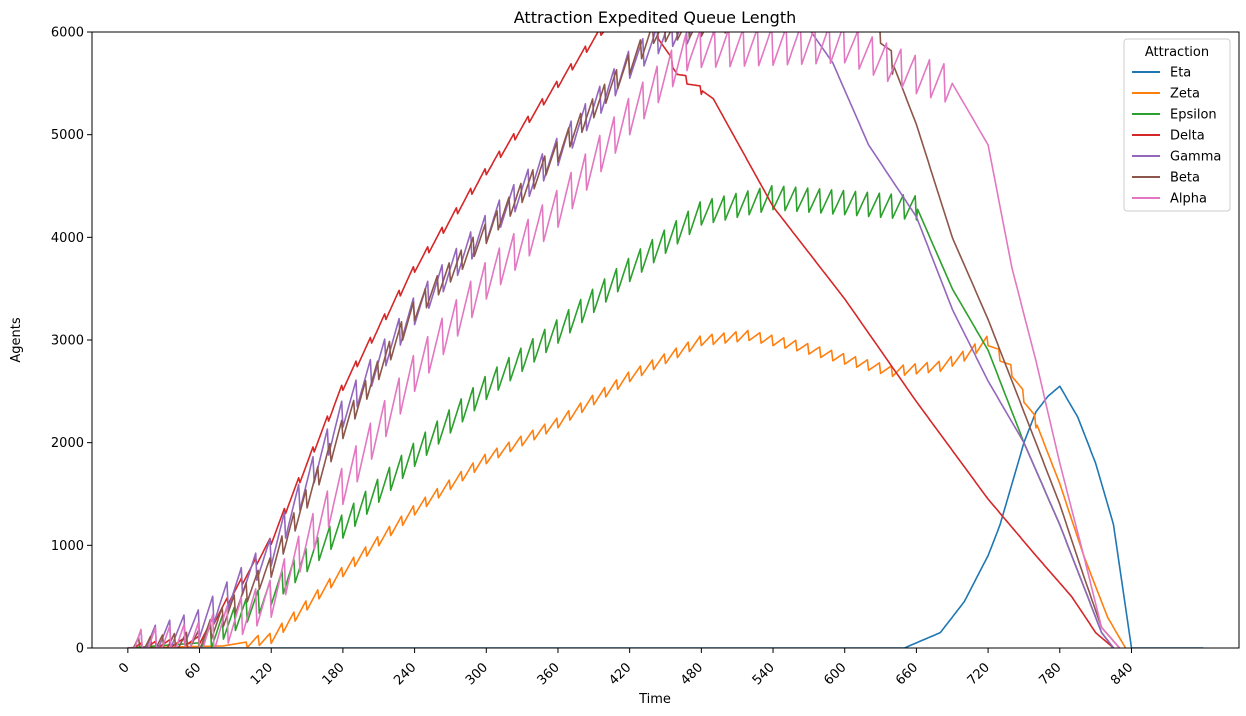 Image resolution: width=1246 pixels, height=716 pixels. Describe the element at coordinates (262, 674) in the screenshot. I see `x-tick-label: 120` at that location.